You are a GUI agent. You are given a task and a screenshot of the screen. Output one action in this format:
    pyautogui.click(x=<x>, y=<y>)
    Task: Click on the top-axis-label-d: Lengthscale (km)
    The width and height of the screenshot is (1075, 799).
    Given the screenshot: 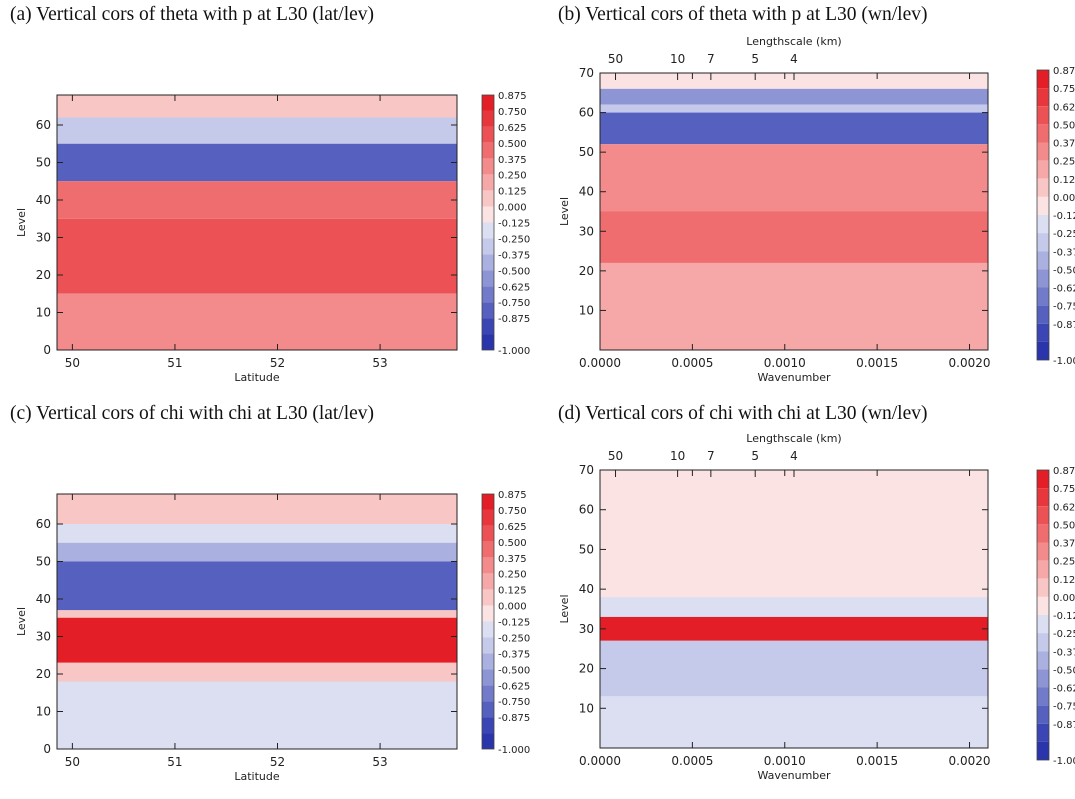 What is the action you would take?
    pyautogui.click(x=793, y=438)
    